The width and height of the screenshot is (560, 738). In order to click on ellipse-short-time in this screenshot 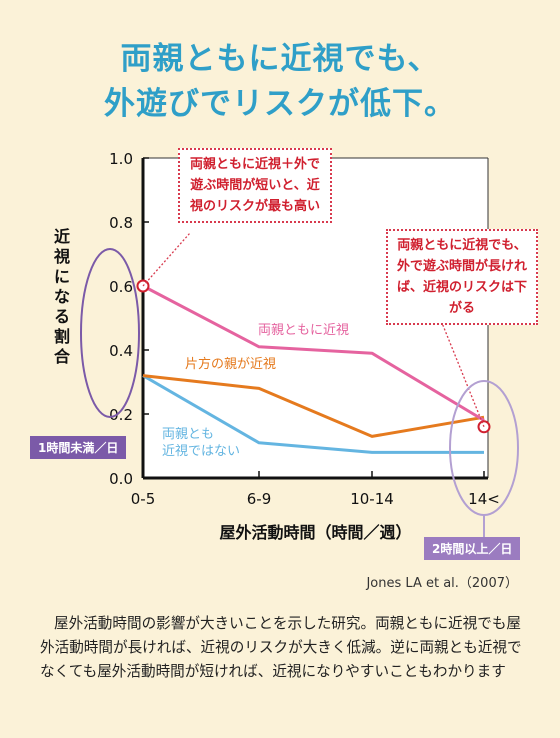, I will do `click(110, 333)`.